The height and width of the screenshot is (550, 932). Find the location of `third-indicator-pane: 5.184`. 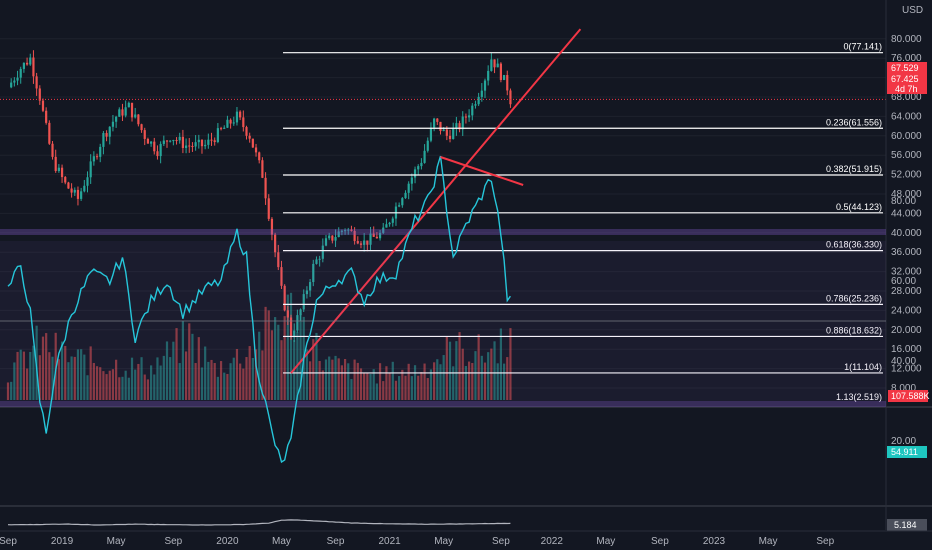

third-indicator-pane: 5.184 is located at coordinates (467, 525).